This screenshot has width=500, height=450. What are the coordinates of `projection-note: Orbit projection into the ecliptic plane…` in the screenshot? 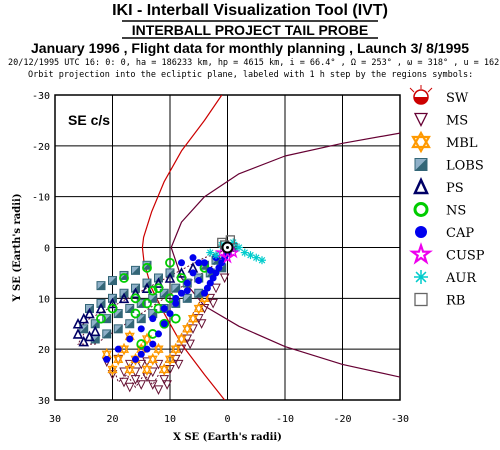 It's located at (251, 75).